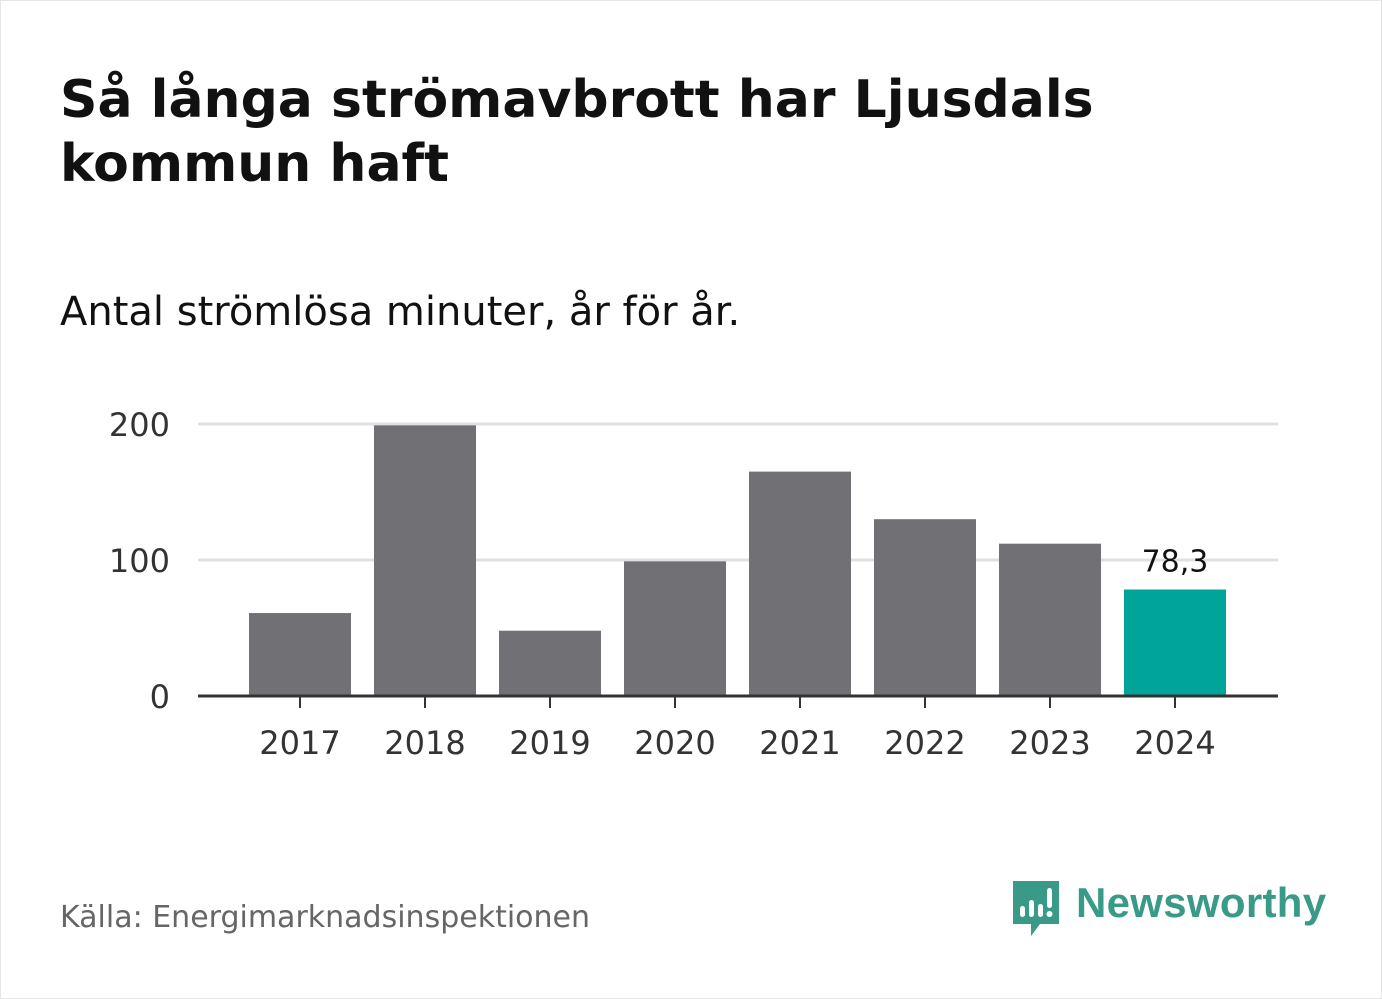 The height and width of the screenshot is (999, 1382). I want to click on logo-wordmark: Newsworthy, so click(1201, 902).